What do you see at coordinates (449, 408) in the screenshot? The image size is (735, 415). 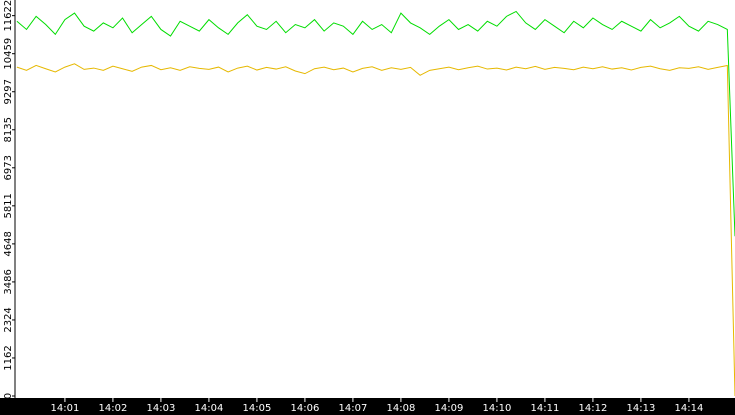 I see `x-tick-label: 14:09` at bounding box center [449, 408].